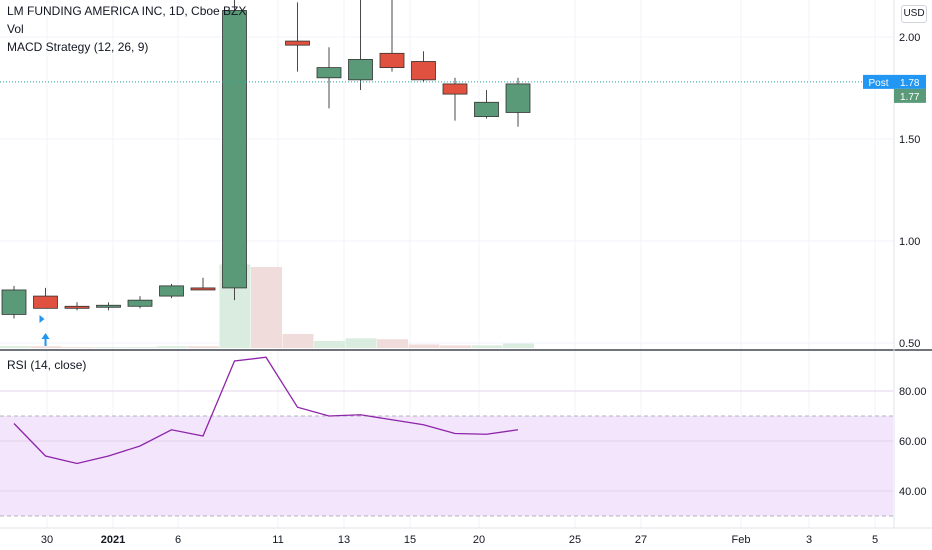 Image resolution: width=932 pixels, height=550 pixels. I want to click on date-tick-label: 3, so click(809, 540).